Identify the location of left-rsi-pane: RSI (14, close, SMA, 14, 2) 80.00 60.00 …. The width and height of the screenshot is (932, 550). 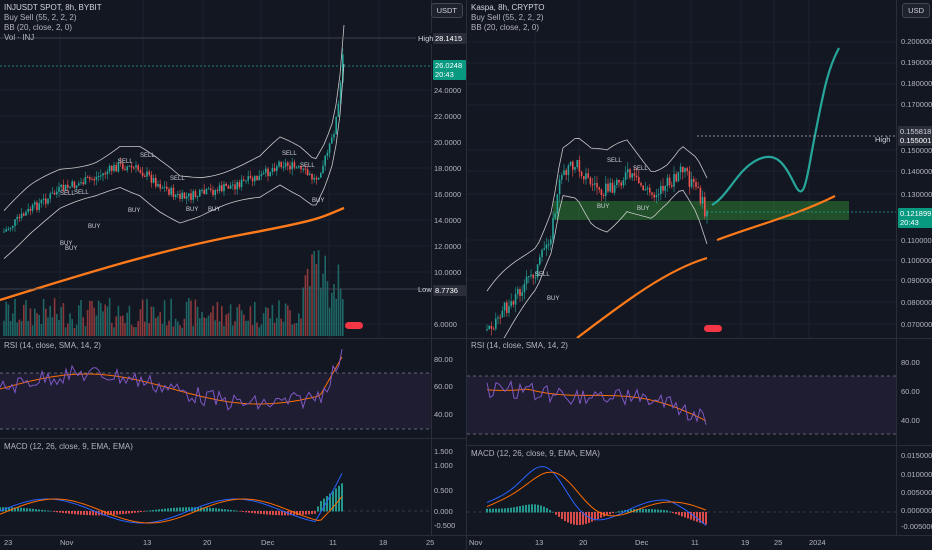
(233, 388).